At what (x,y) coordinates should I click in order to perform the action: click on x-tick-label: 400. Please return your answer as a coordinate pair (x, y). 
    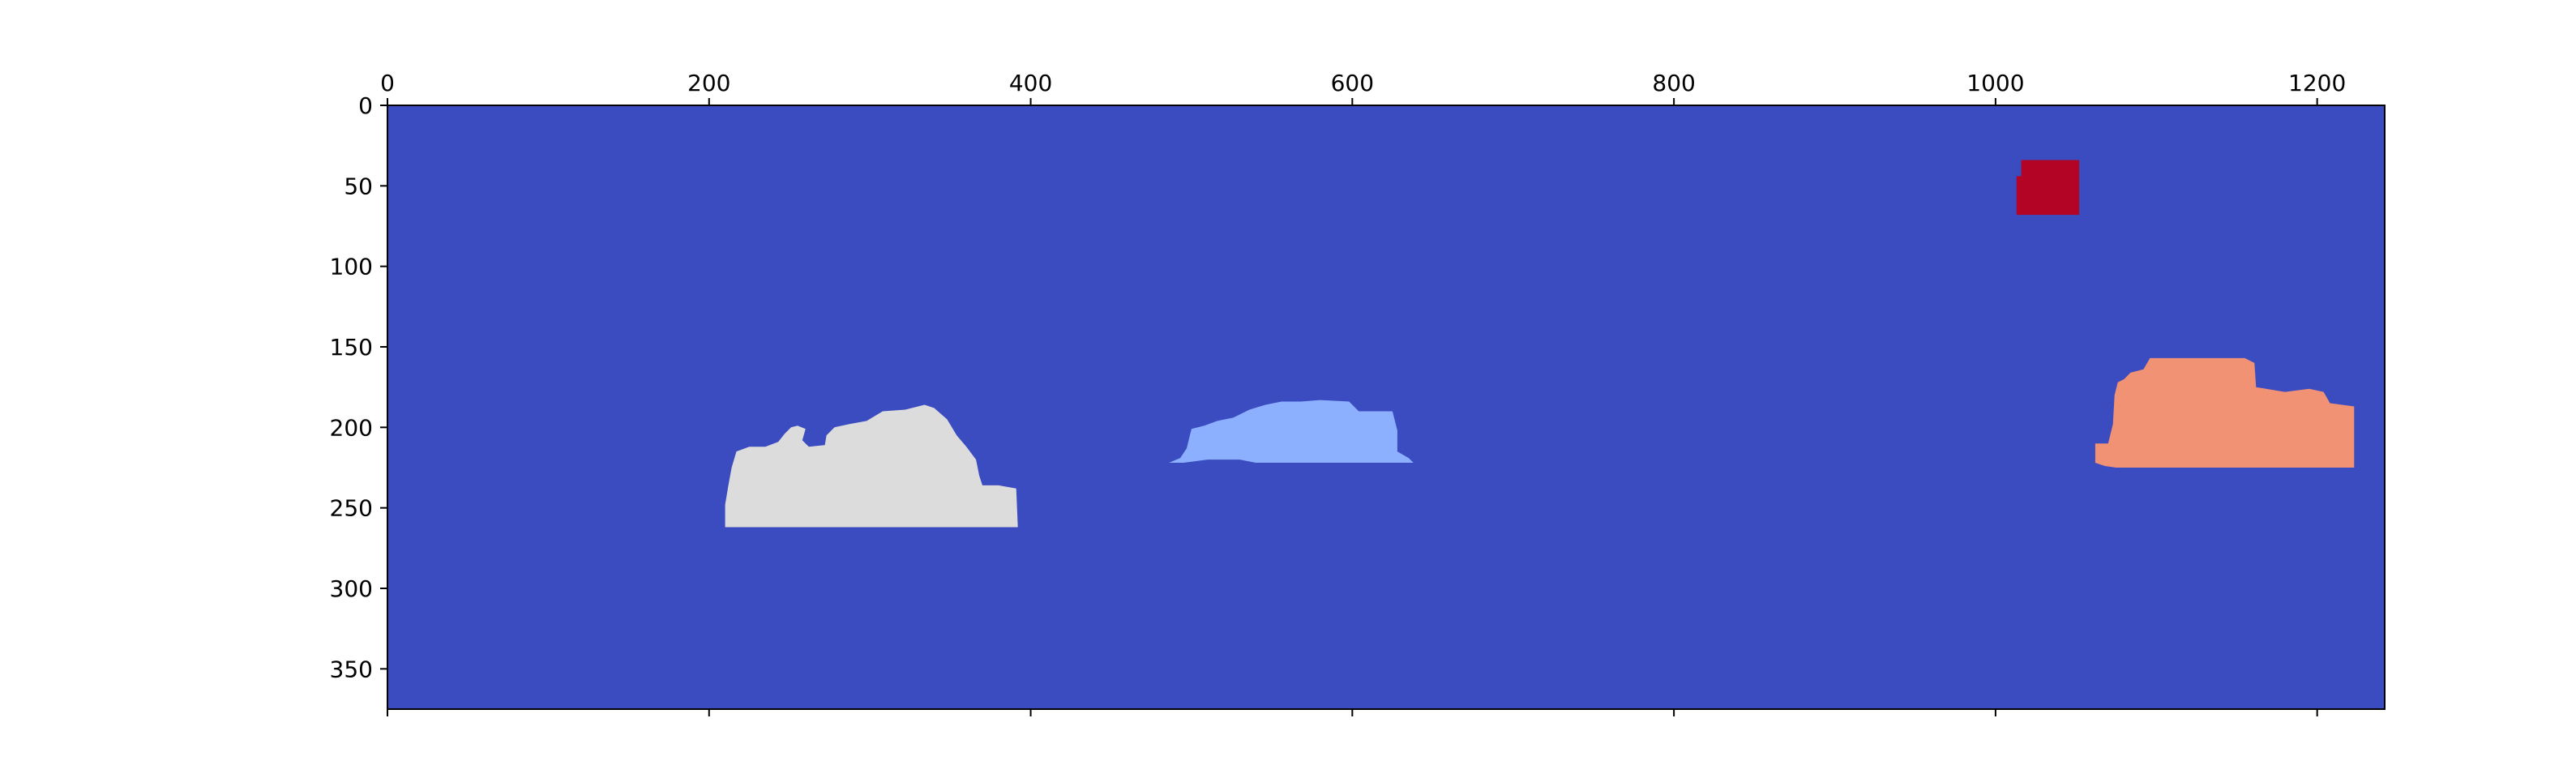
    Looking at the image, I should click on (1030, 83).